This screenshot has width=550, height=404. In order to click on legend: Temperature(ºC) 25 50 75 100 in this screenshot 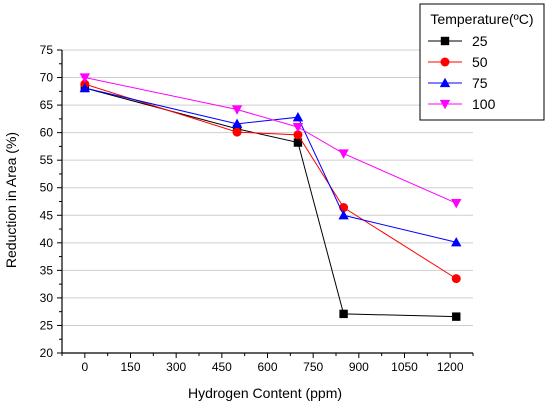, I will do `click(482, 62)`.